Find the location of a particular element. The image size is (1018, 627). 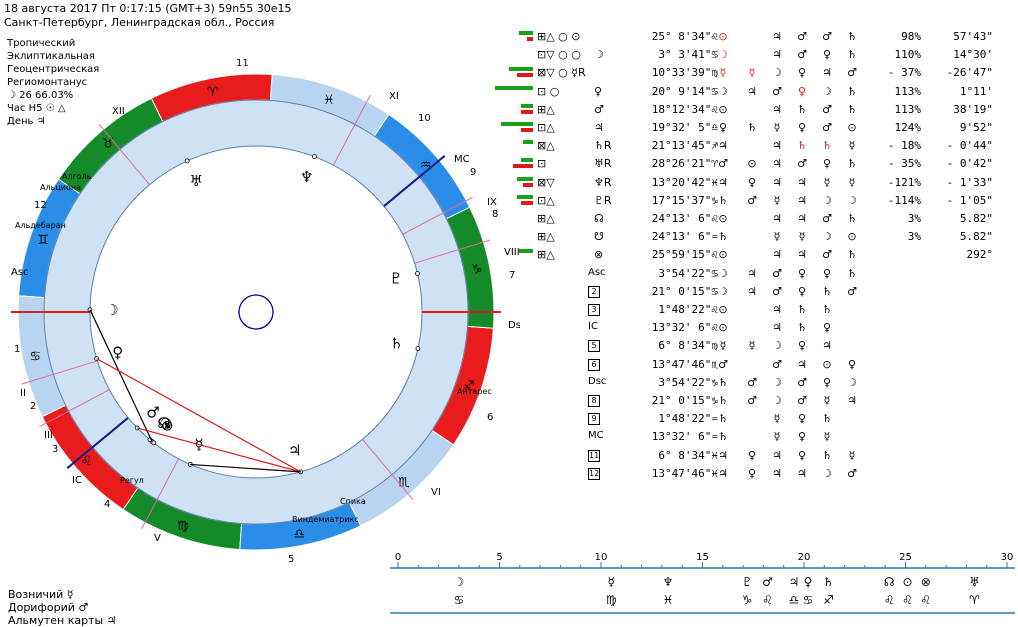

planet-row: ⊞△ ⊗ 25°59'15"♌ ⊙ ♃ ♃ ♂ ♄ 292° is located at coordinates (760, 255).